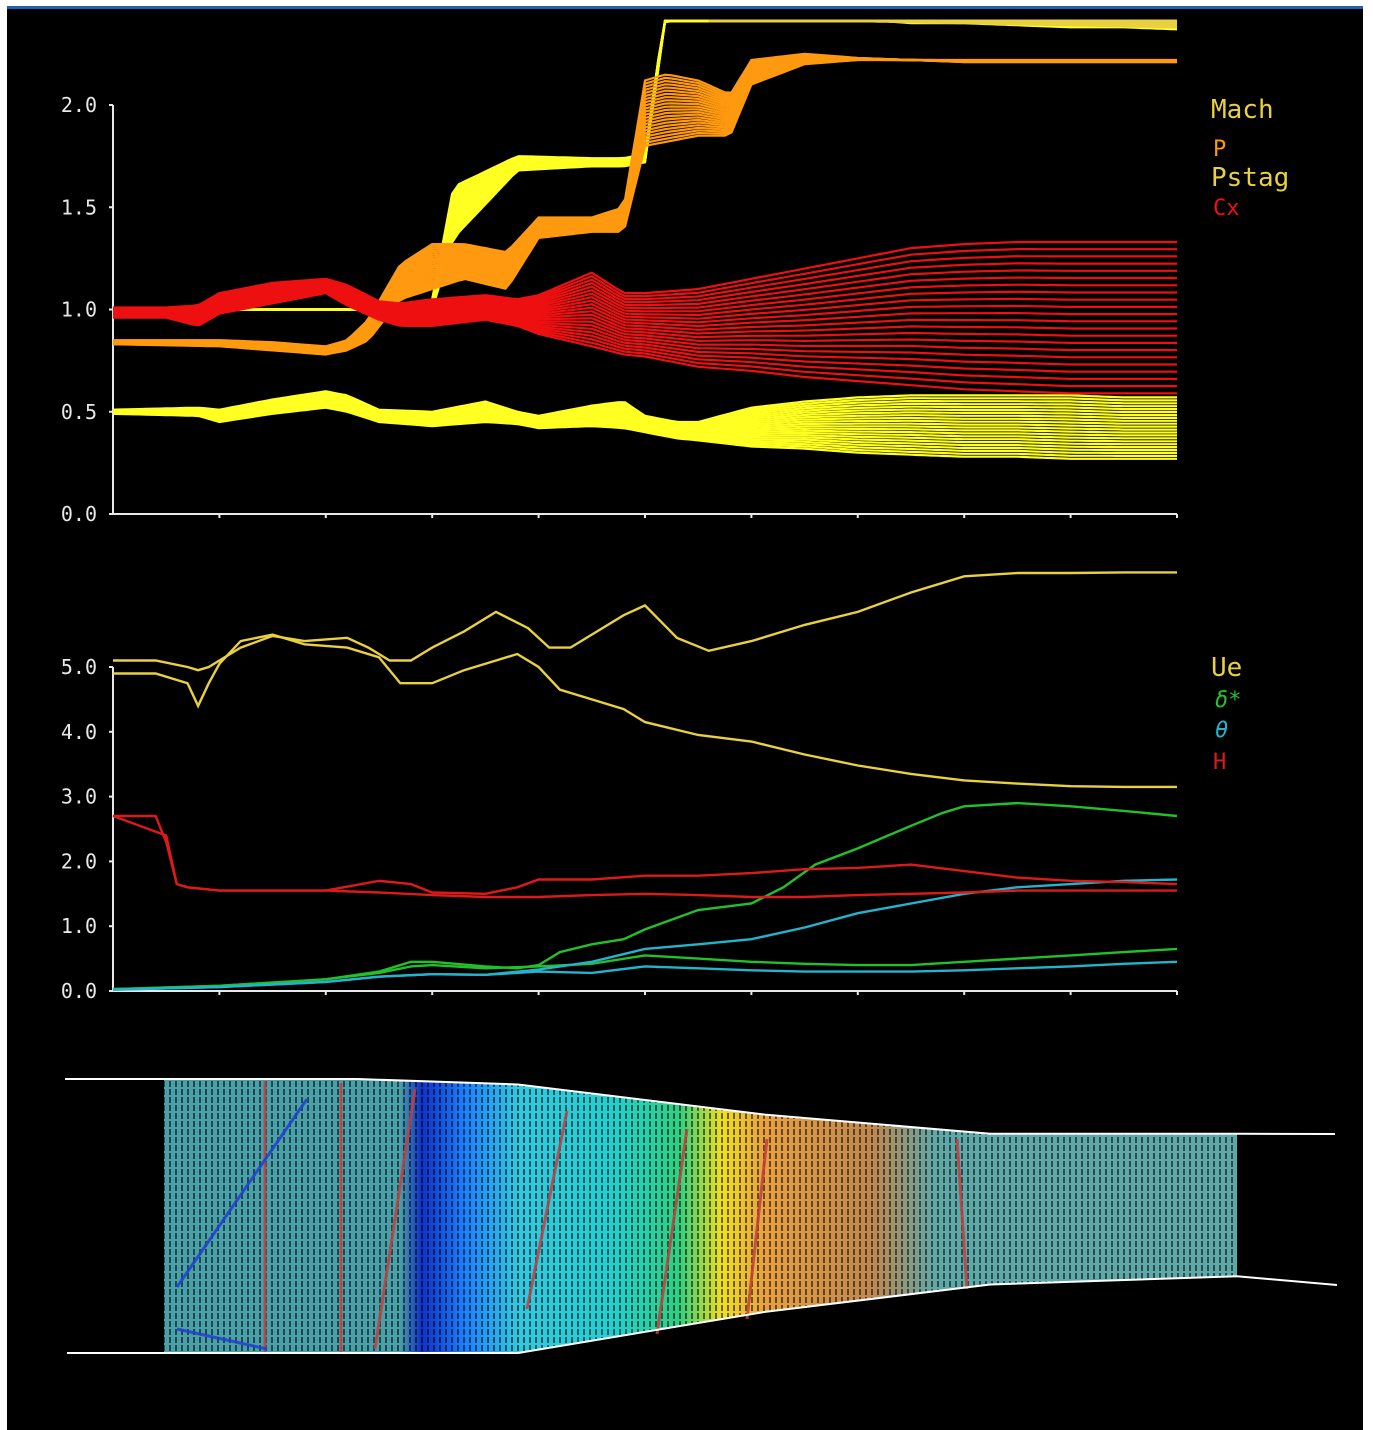 This screenshot has height=1430, width=1373. What do you see at coordinates (1250, 158) in the screenshot?
I see `top-chart-legend: Mach P Pstag Cx` at bounding box center [1250, 158].